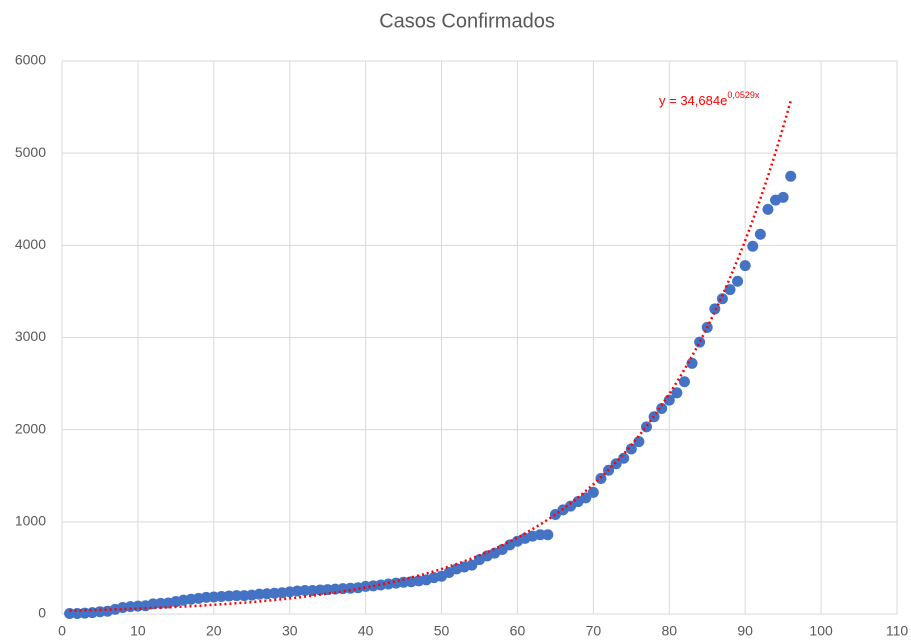  I want to click on trendline-label-exponent: 0,0529x, so click(743, 95).